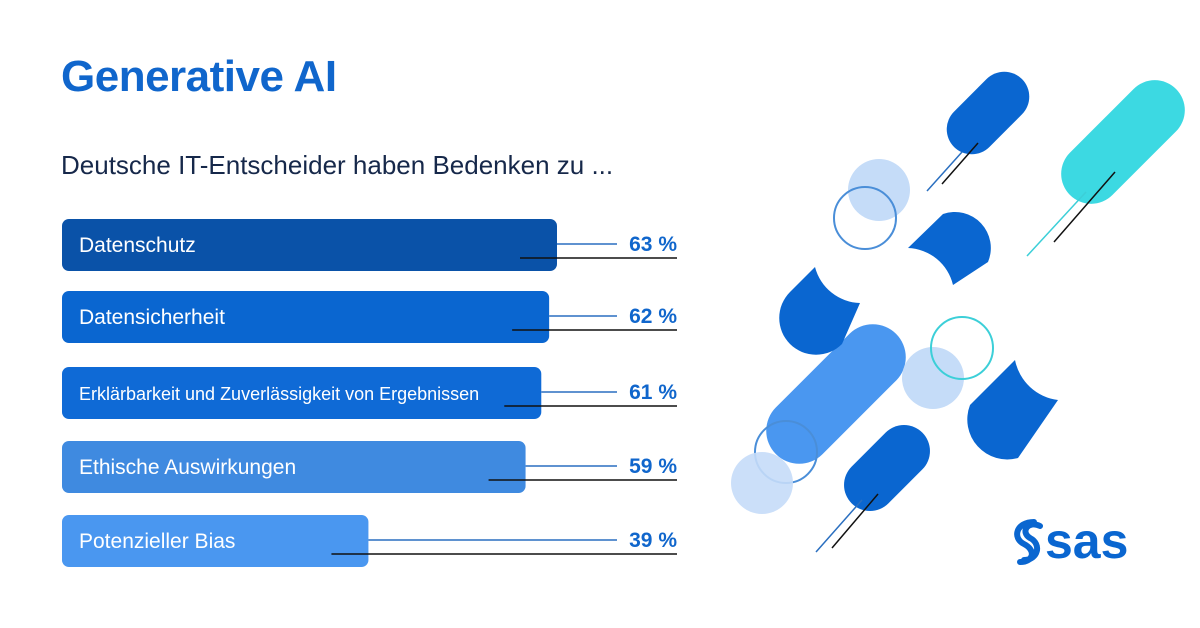 The width and height of the screenshot is (1200, 628). I want to click on bar-value-label: 39 %, so click(653, 540).